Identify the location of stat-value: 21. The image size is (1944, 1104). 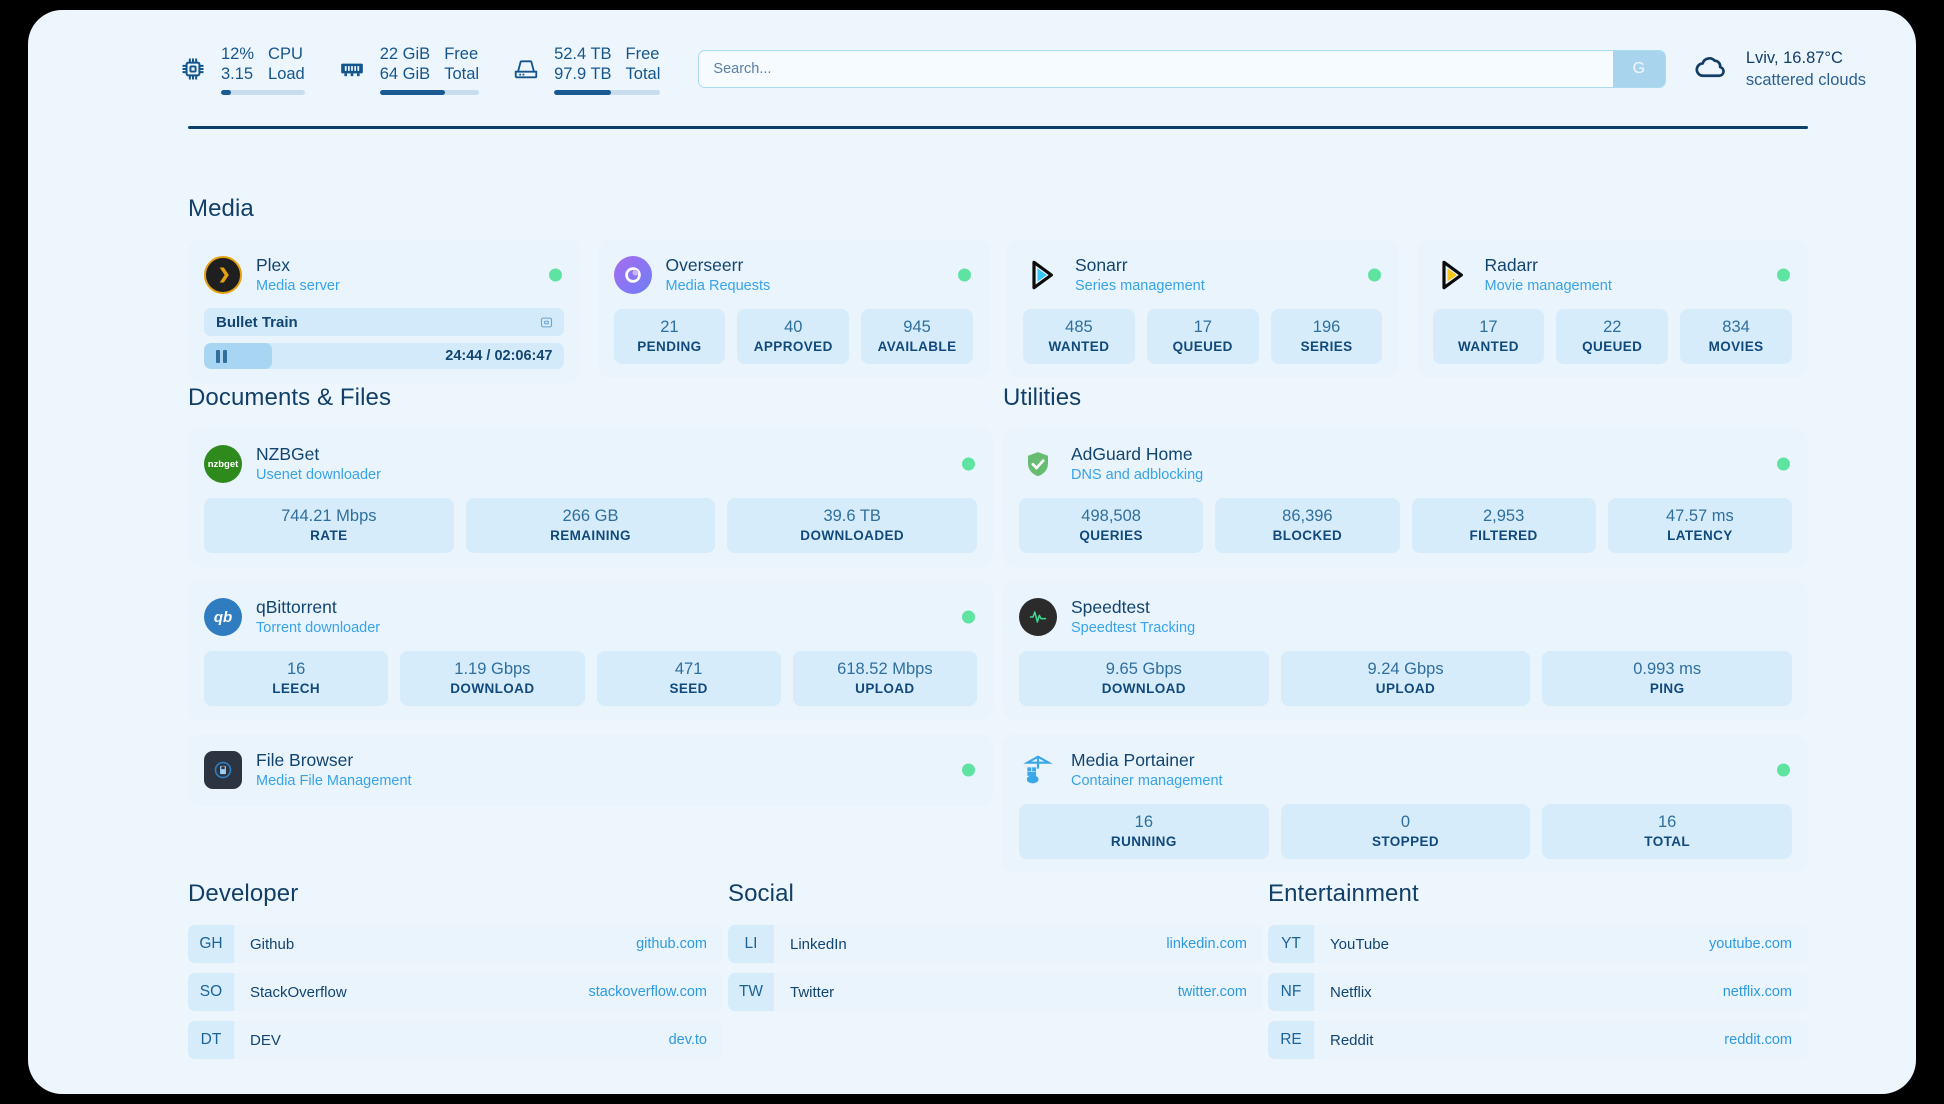
(669, 327).